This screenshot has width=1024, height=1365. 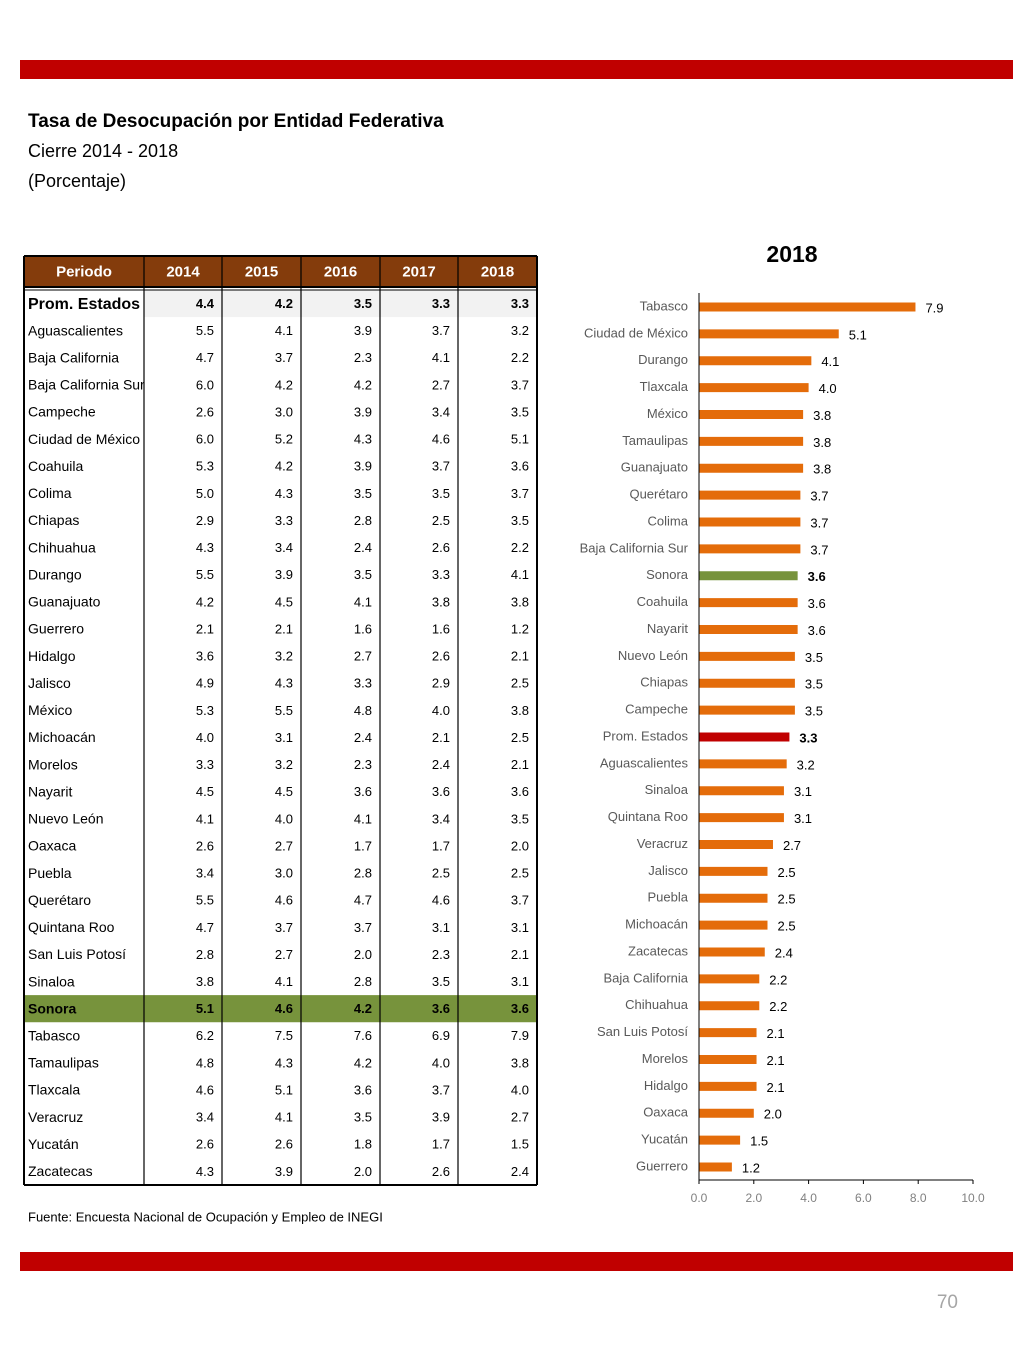 What do you see at coordinates (516, 1261) in the screenshot?
I see `bottom-band` at bounding box center [516, 1261].